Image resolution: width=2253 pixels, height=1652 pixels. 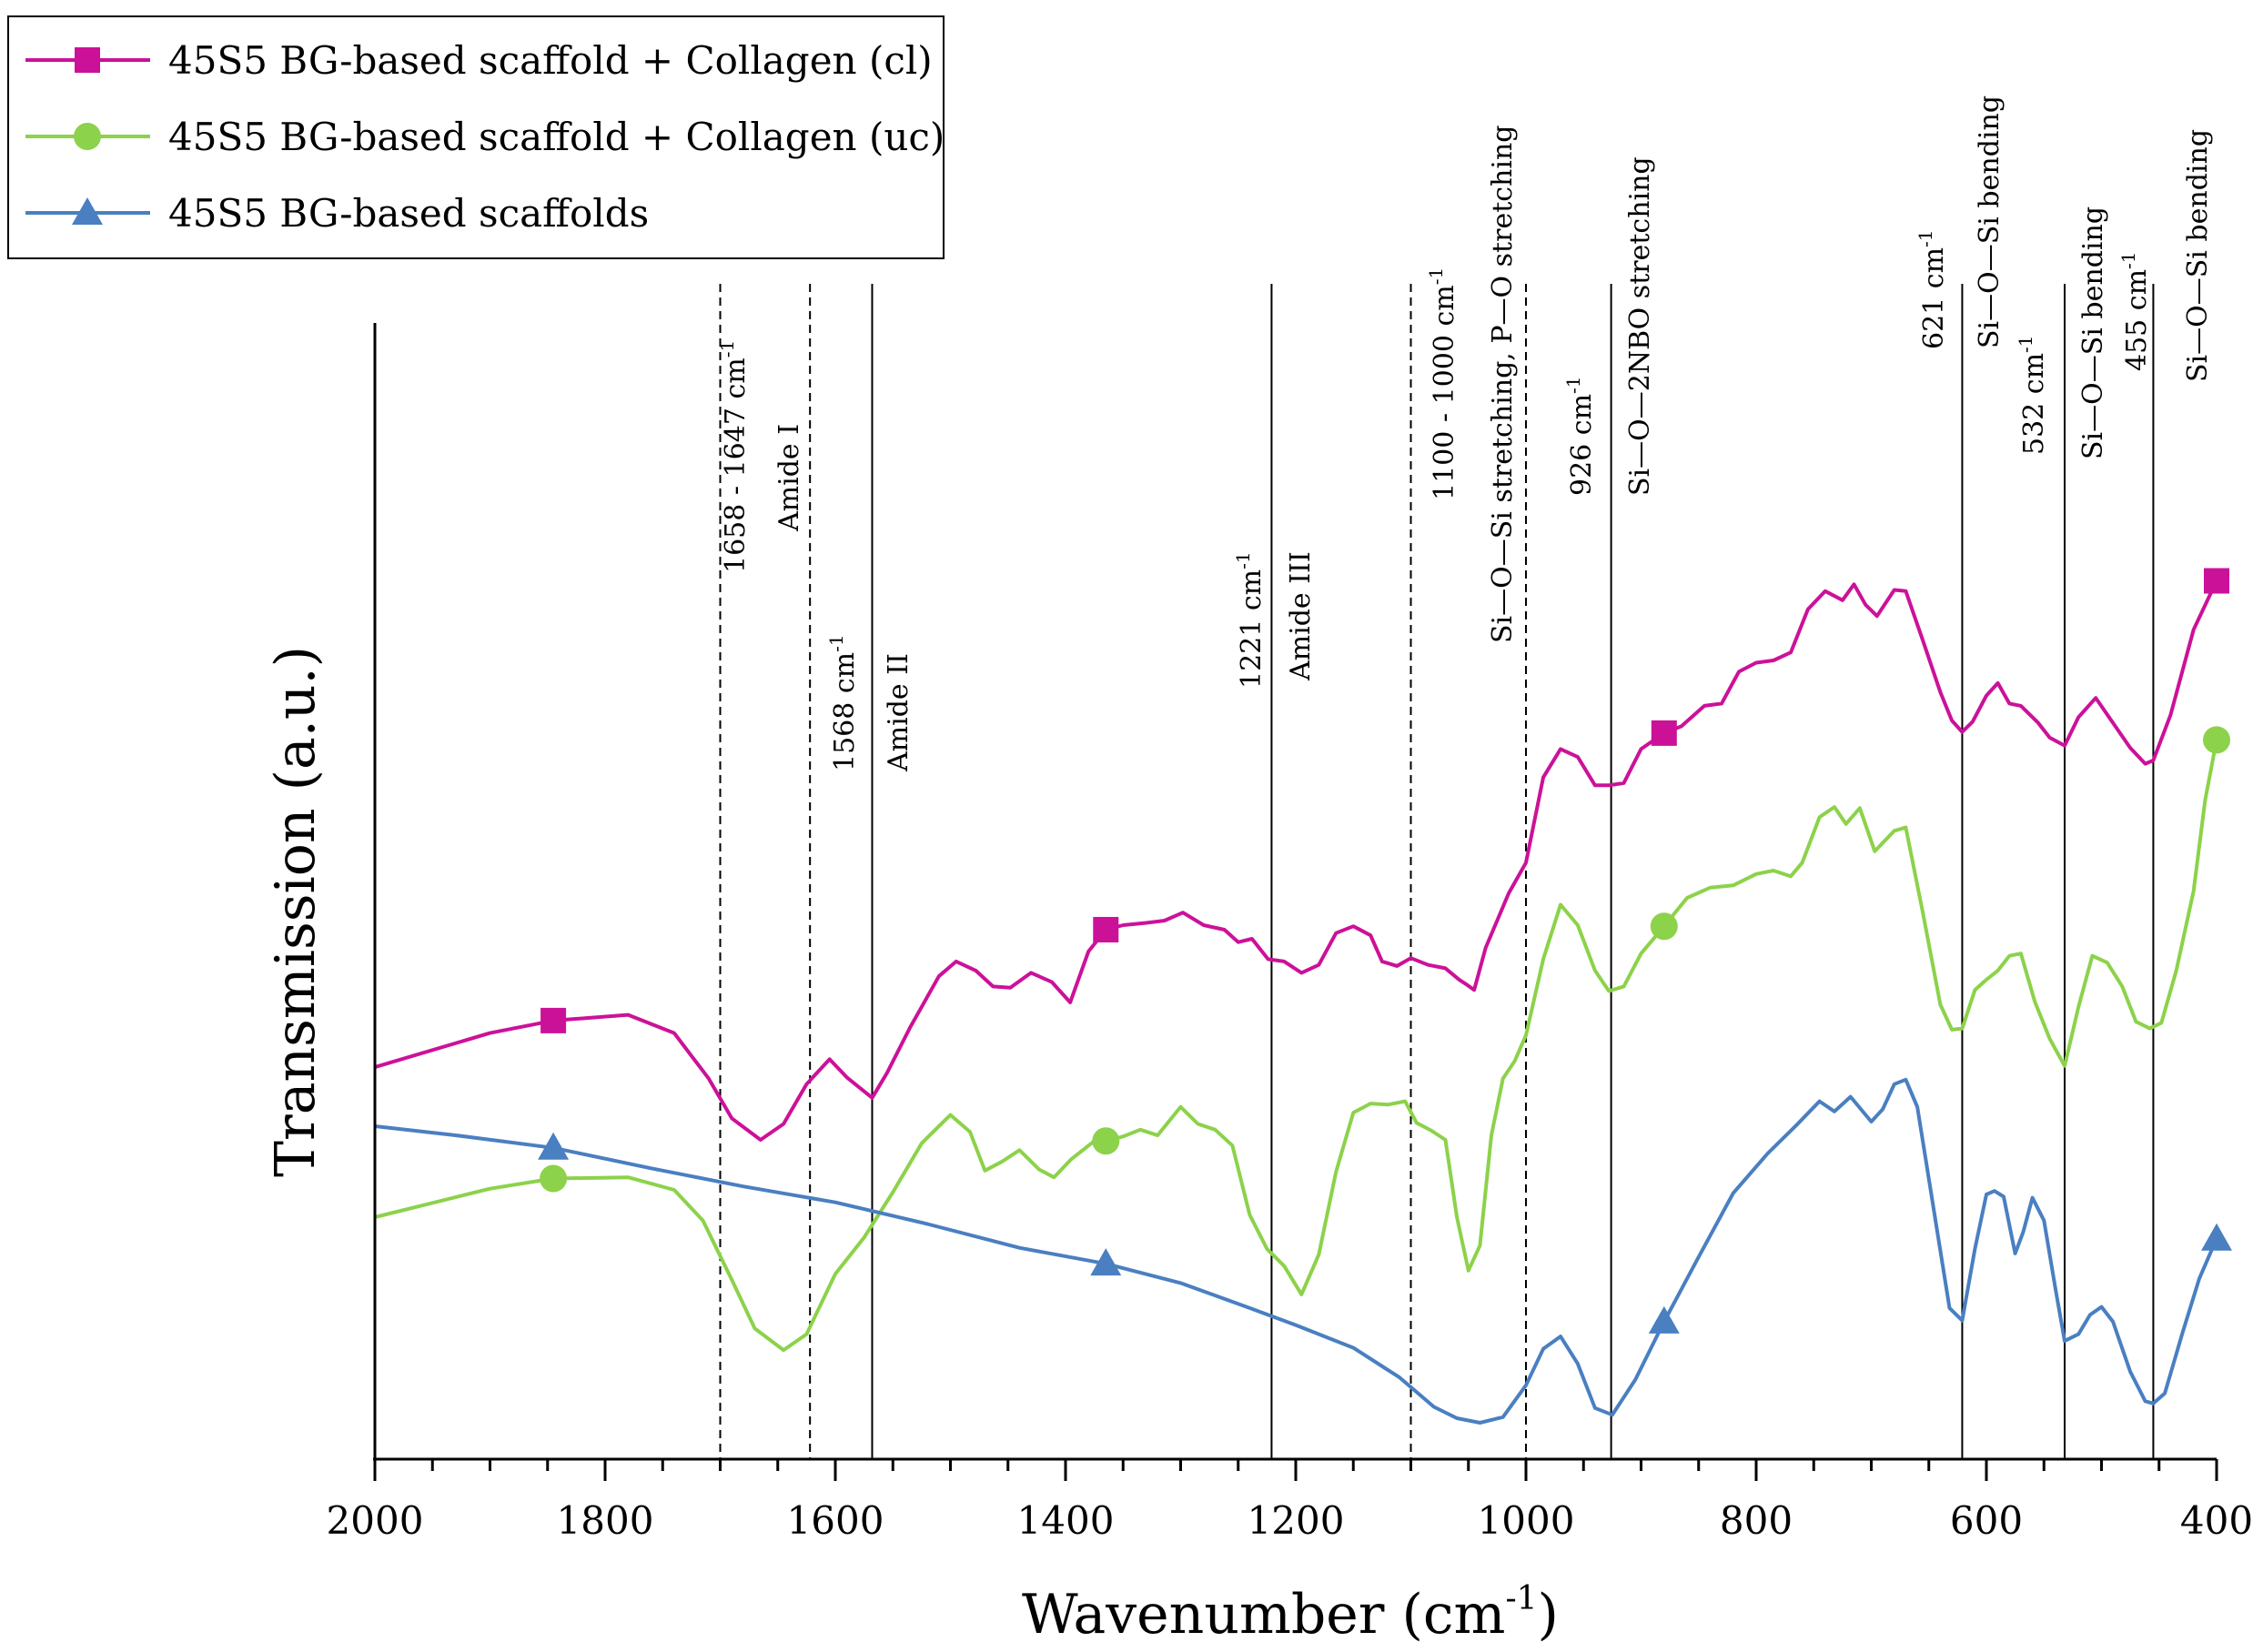 I want to click on legend-label-uc: 45S5 BG-based scaffold + Collagen (uc), so click(x=556, y=137).